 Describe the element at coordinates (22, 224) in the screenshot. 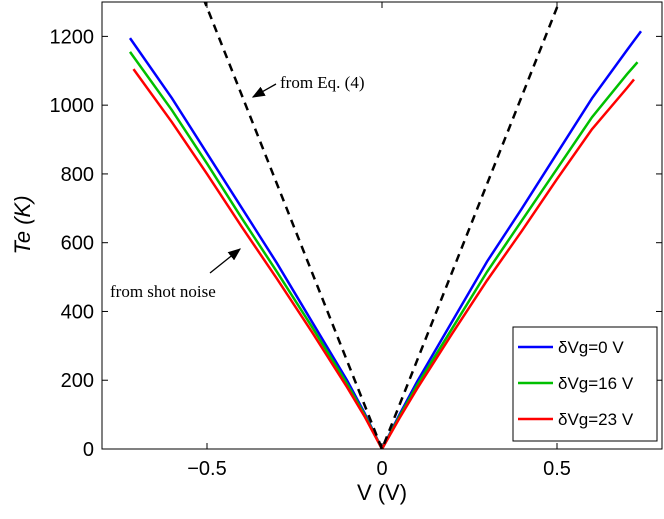

I see `y-axis-label: Te (K)` at that location.